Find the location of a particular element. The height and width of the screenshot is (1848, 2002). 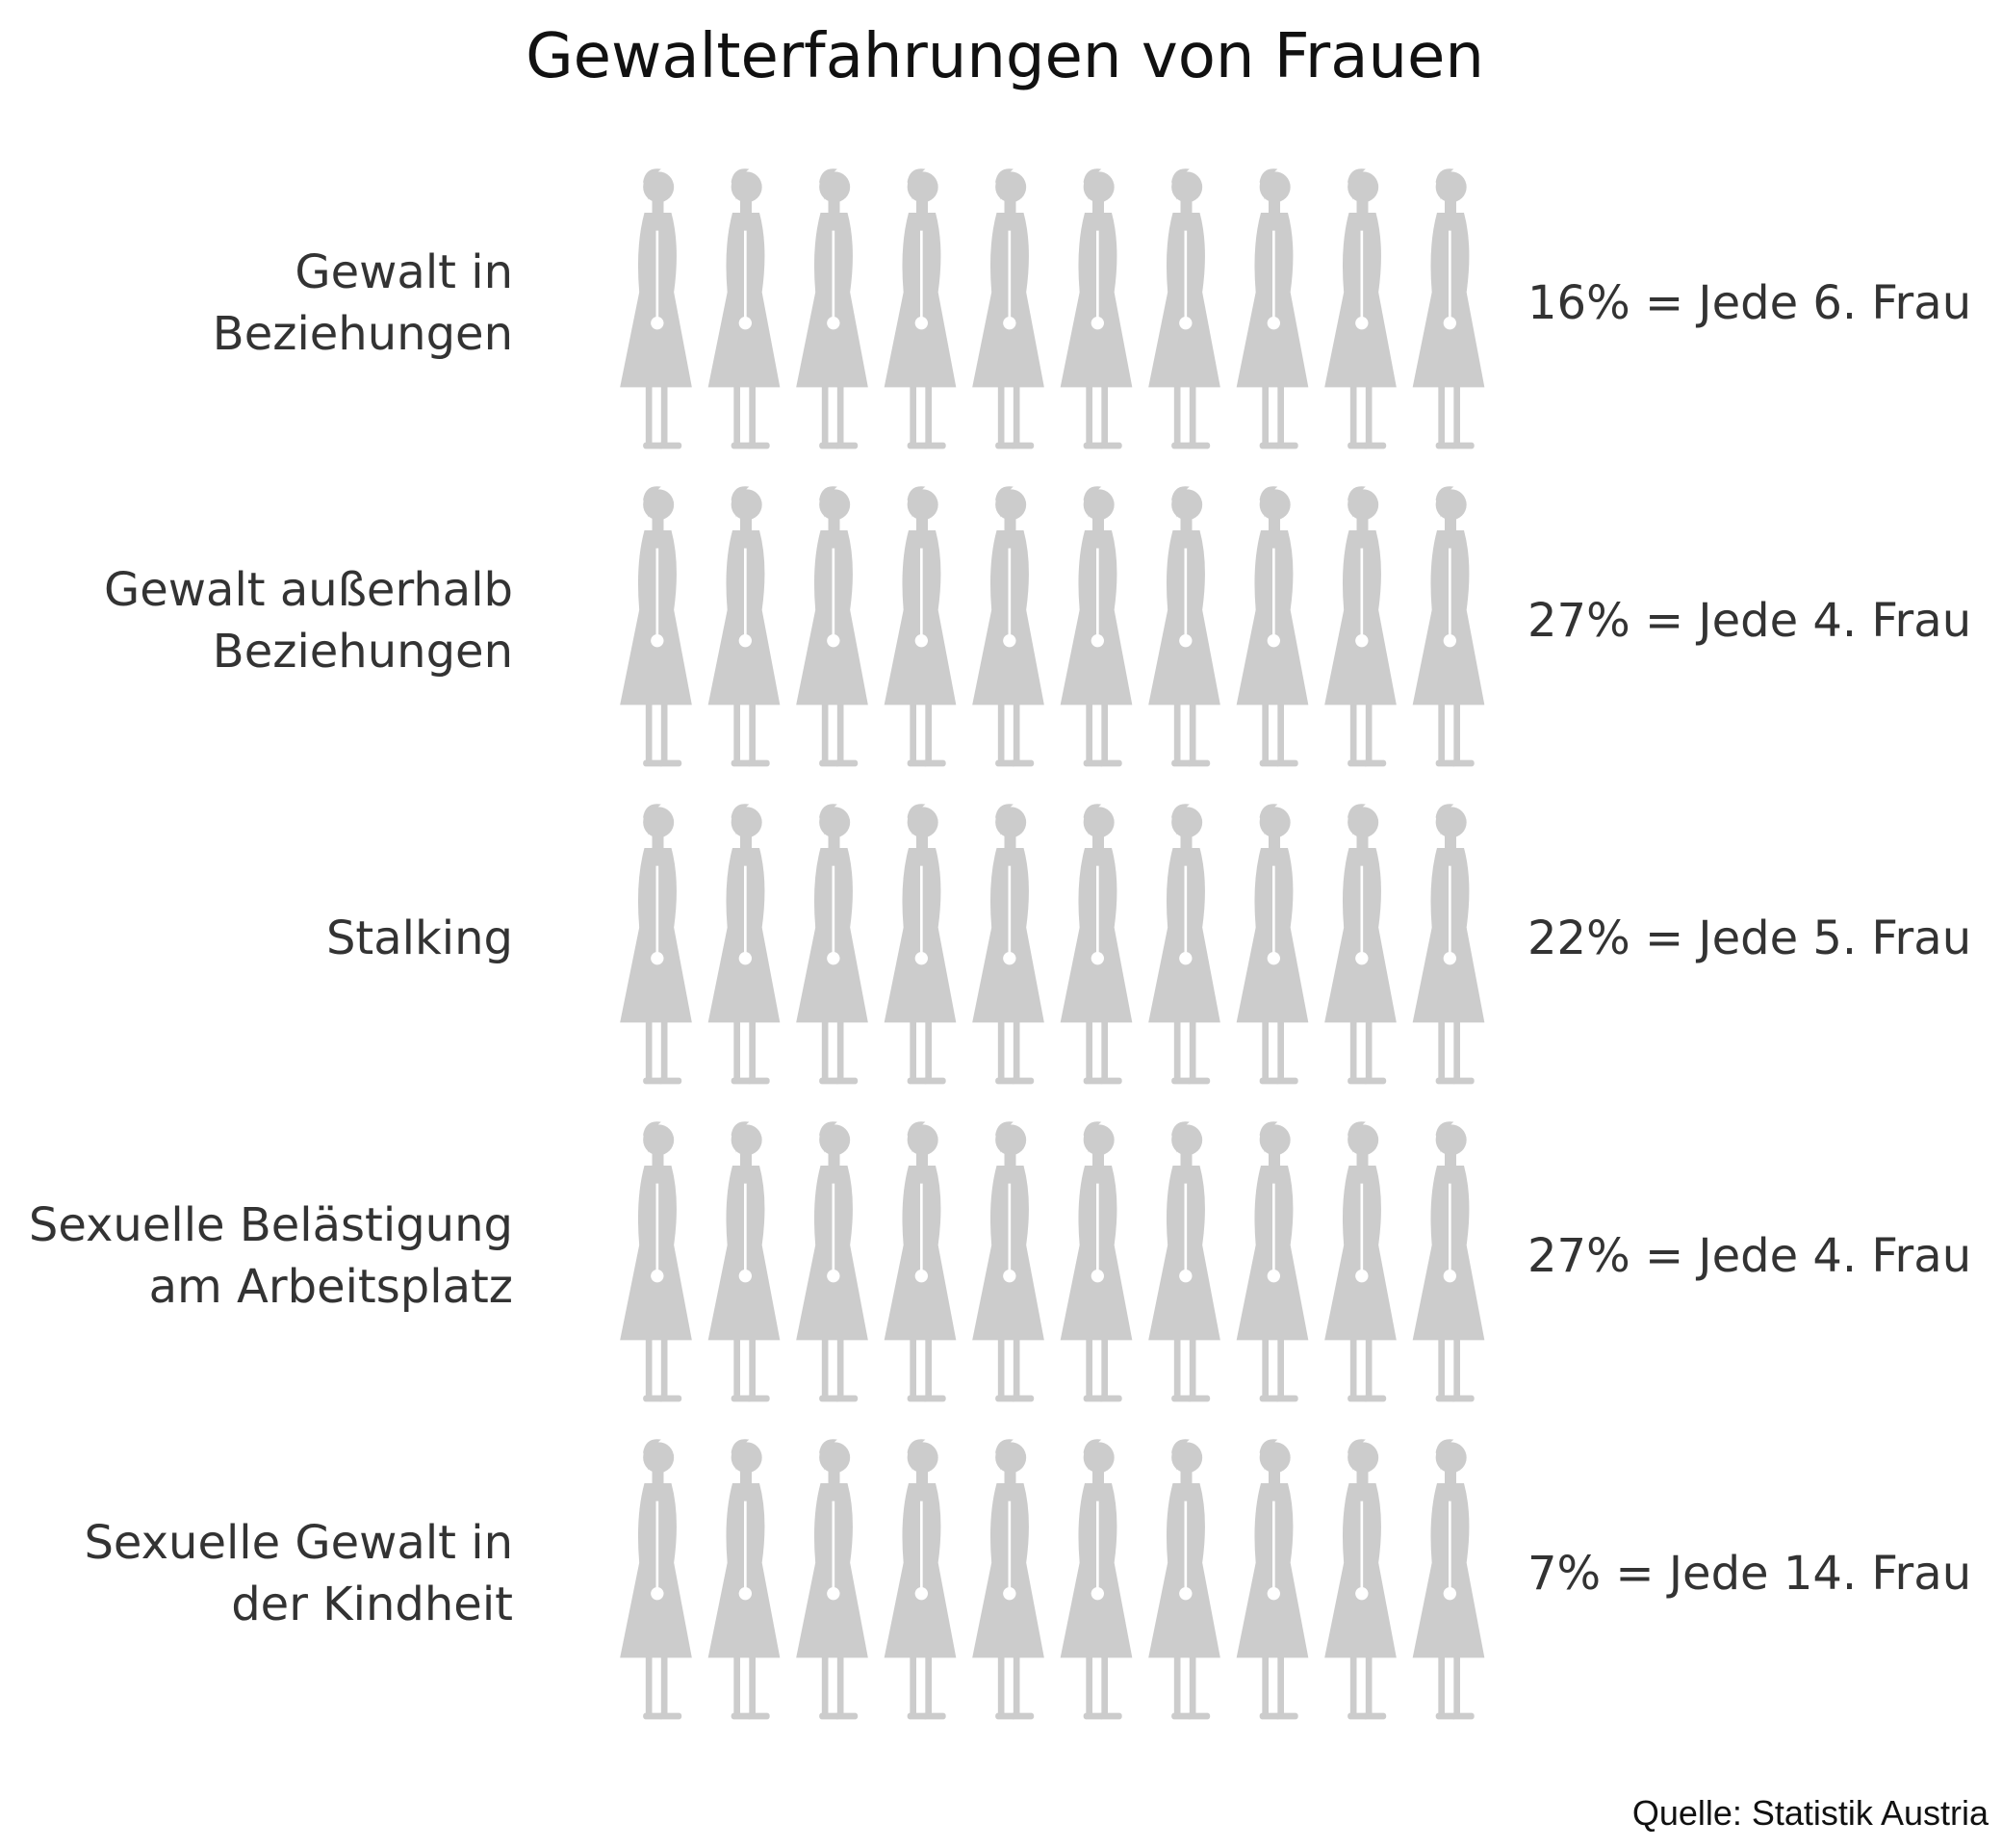

category-line: am Arbeitsplatz is located at coordinates (331, 1287).